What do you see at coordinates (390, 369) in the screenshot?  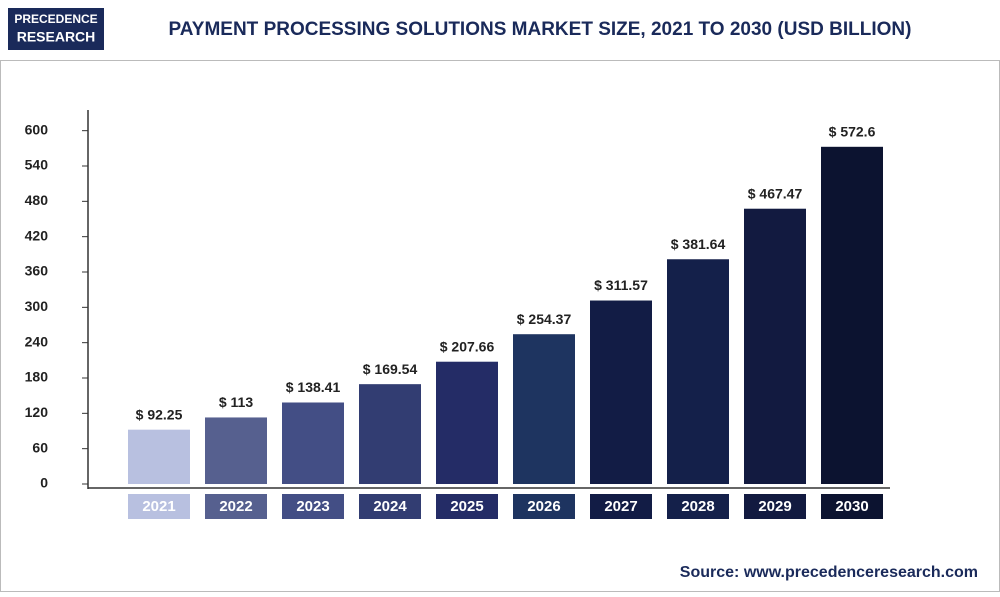 I see `value-label: $ 169.54` at bounding box center [390, 369].